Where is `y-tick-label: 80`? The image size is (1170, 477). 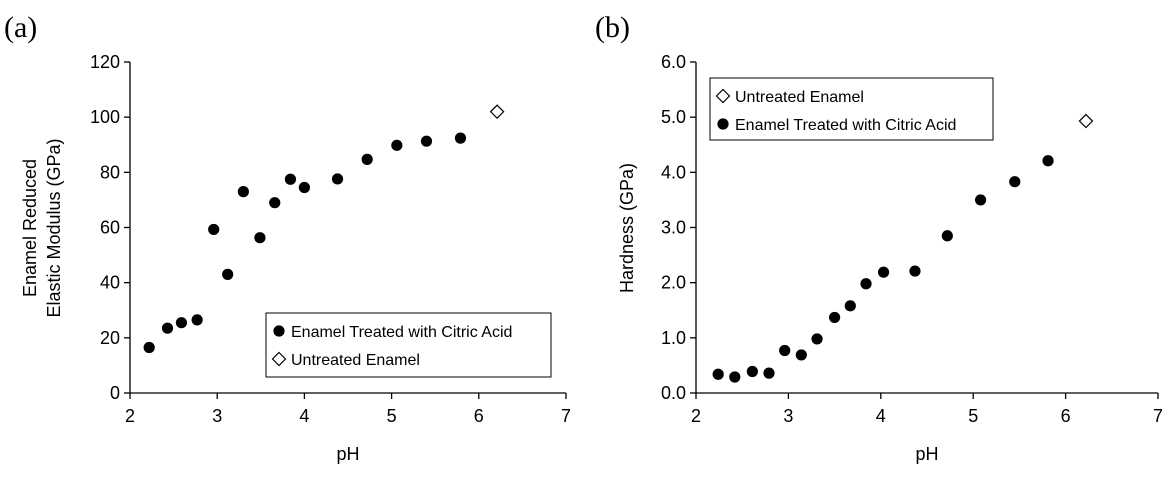
y-tick-label: 80 is located at coordinates (110, 172).